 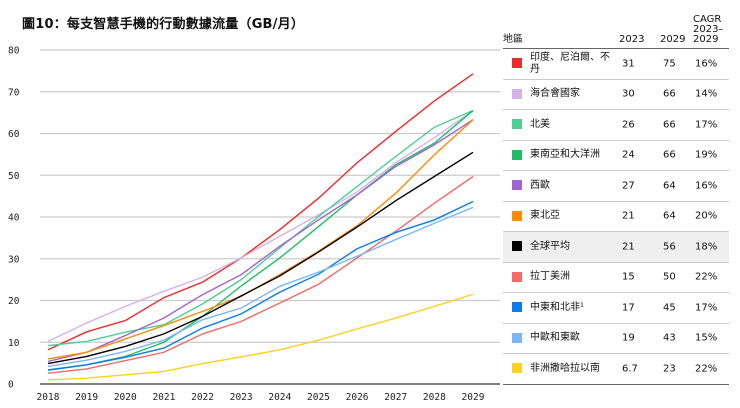 I want to click on x-tick-label: 2024, so click(x=279, y=397).